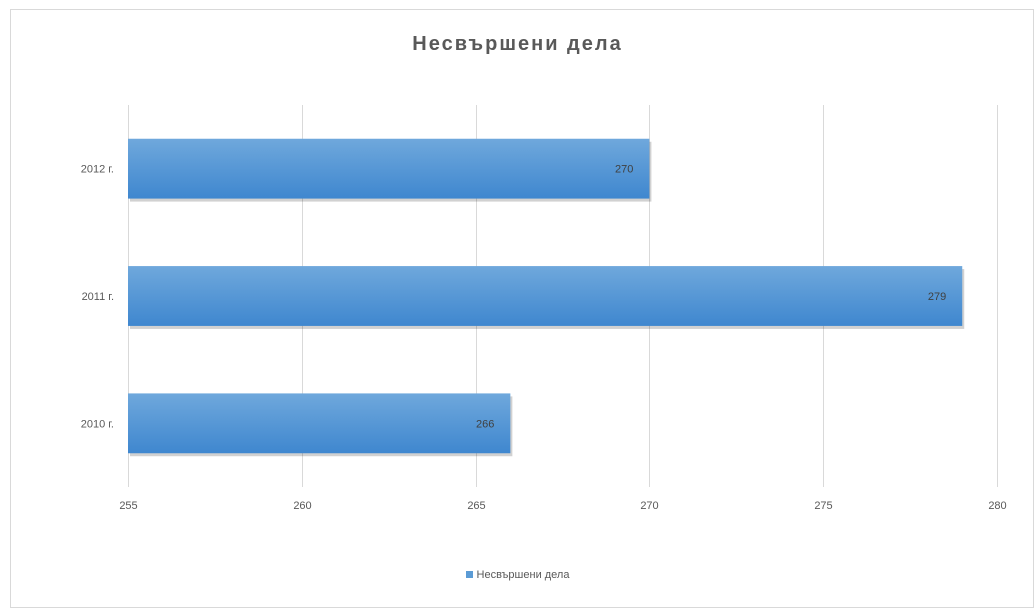  I want to click on category-label: 2011 г., so click(98, 297).